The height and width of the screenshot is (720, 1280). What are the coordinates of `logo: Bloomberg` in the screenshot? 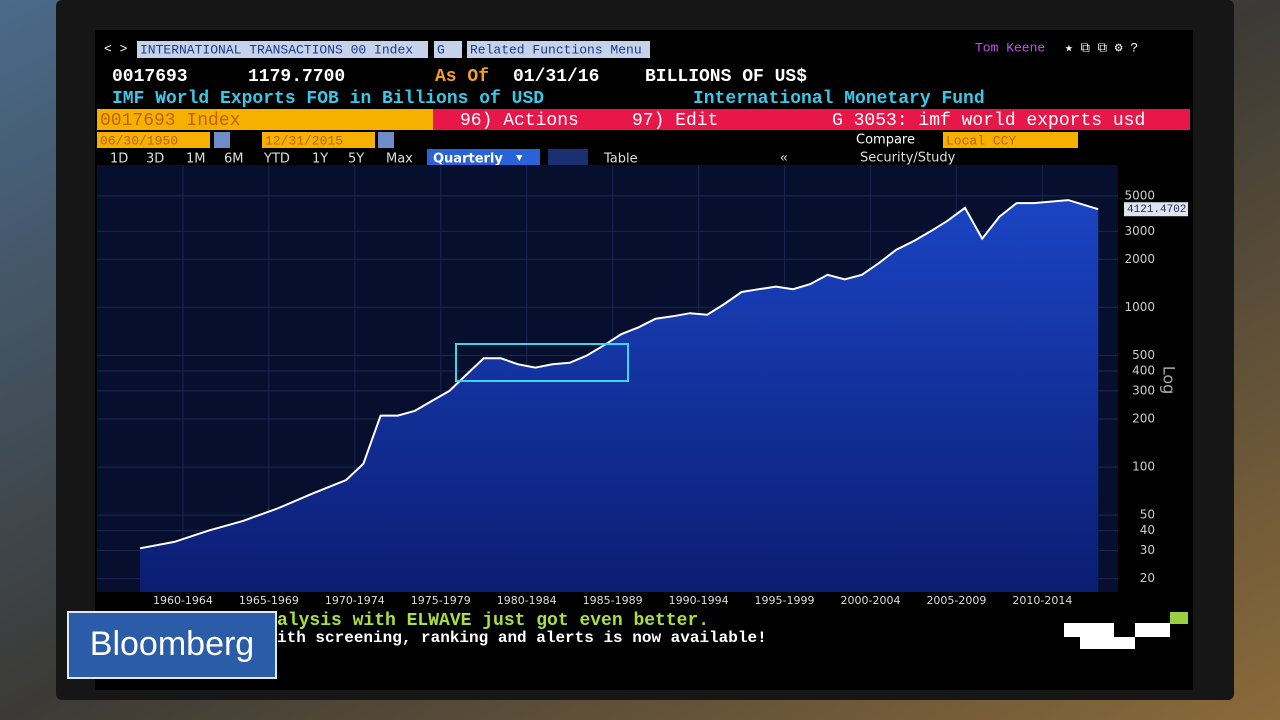 It's located at (172, 644).